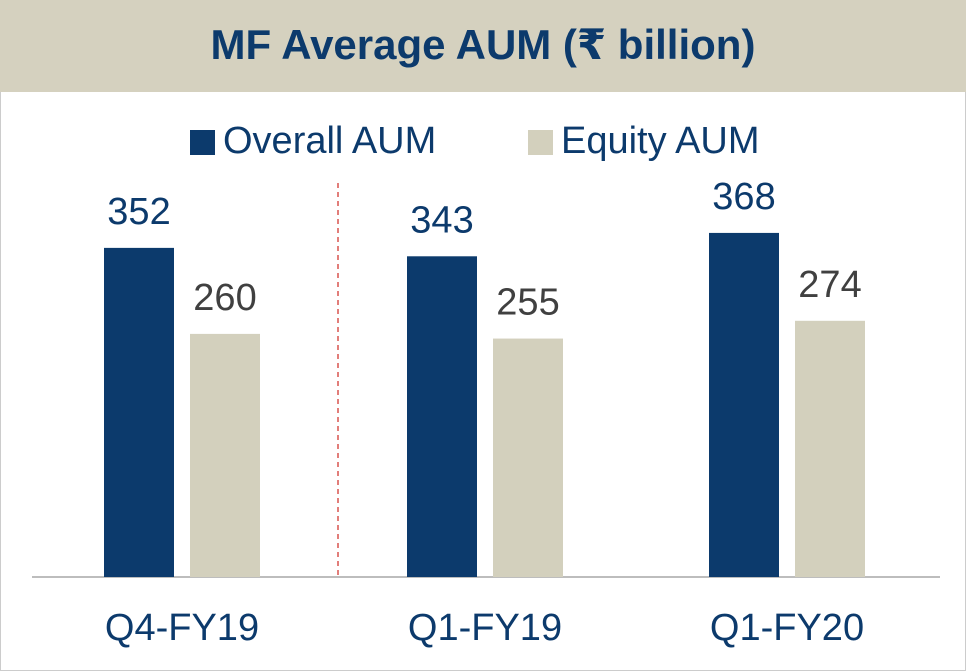 The width and height of the screenshot is (966, 671). I want to click on legend-label: Equity AUM, so click(660, 141).